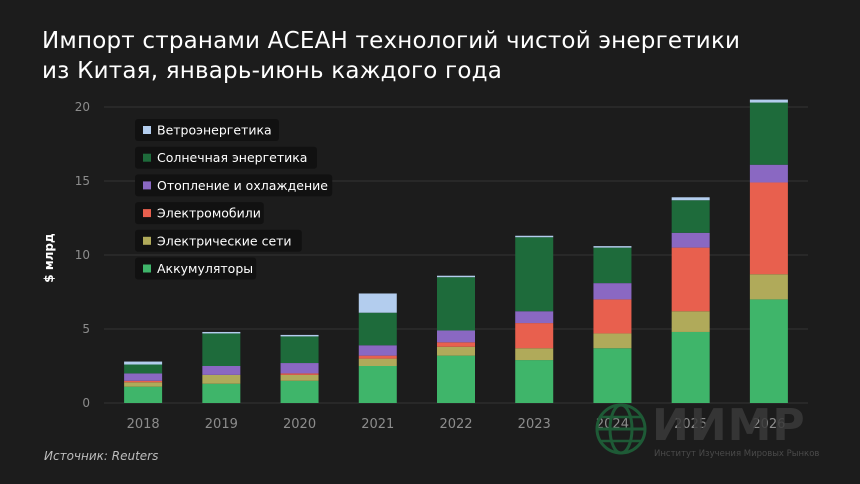 The width and height of the screenshot is (860, 484). Describe the element at coordinates (377, 424) in the screenshot. I see `x-tick-label: 2021` at that location.